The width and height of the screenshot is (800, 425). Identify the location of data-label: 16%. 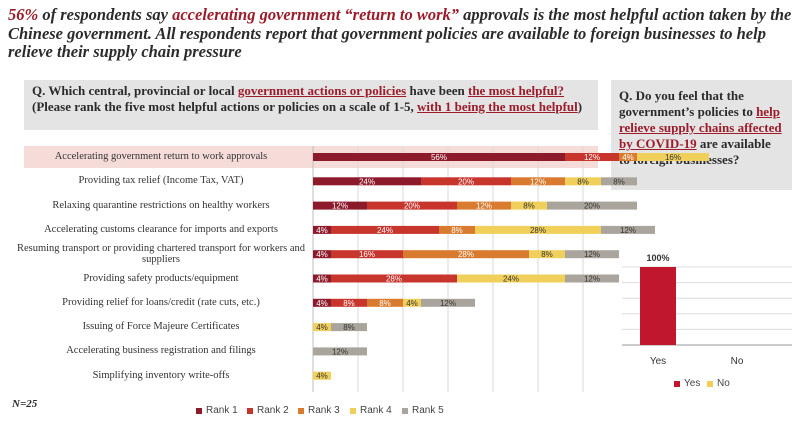
(673, 157).